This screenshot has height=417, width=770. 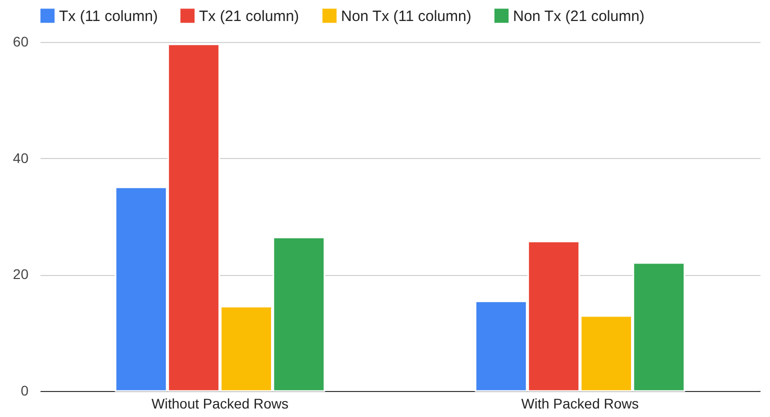 I want to click on legend-label: Tx (11 column), so click(x=108, y=16).